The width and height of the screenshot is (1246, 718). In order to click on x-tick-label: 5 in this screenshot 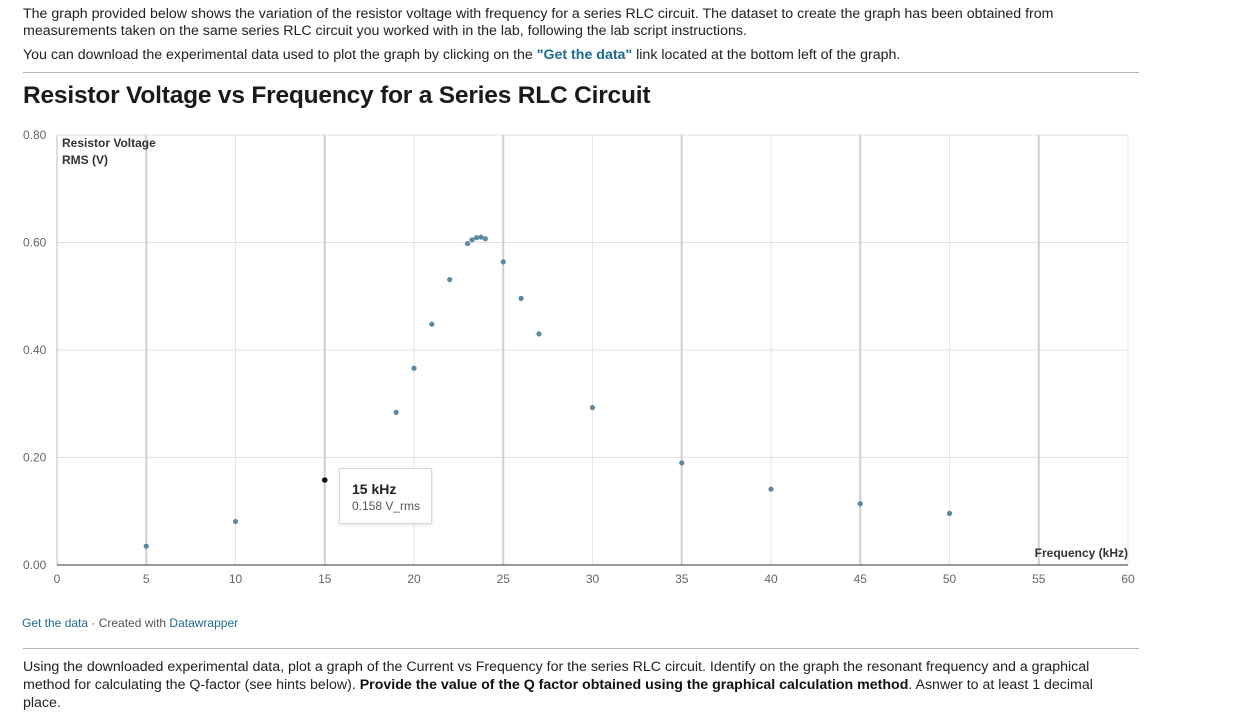, I will do `click(146, 579)`.